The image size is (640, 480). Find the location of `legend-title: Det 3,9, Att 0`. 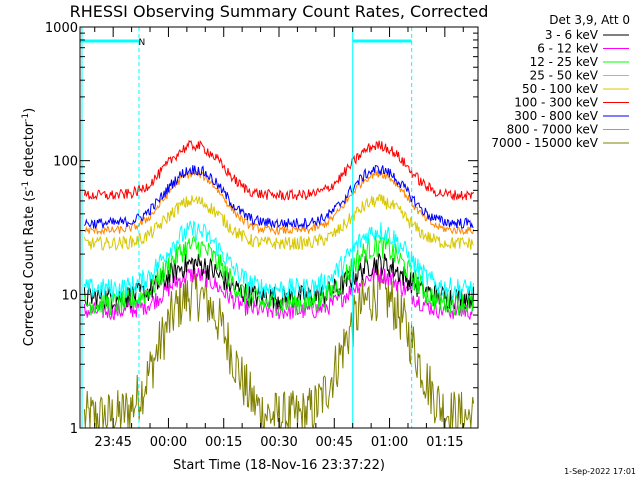

legend-title: Det 3,9, Att 0 is located at coordinates (589, 20).